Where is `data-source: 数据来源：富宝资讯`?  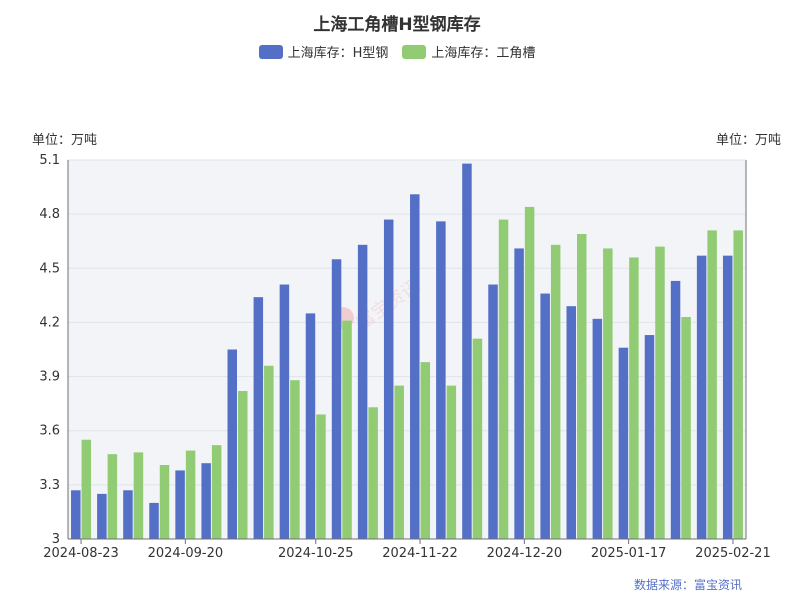 data-source: 数据来源：富宝资讯 is located at coordinates (687, 585).